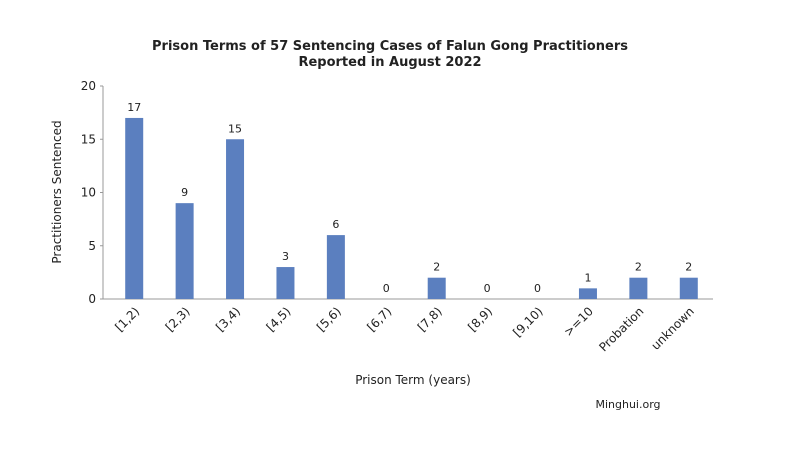  Describe the element at coordinates (88, 86) in the screenshot. I see `y-tick-label: 20` at that location.